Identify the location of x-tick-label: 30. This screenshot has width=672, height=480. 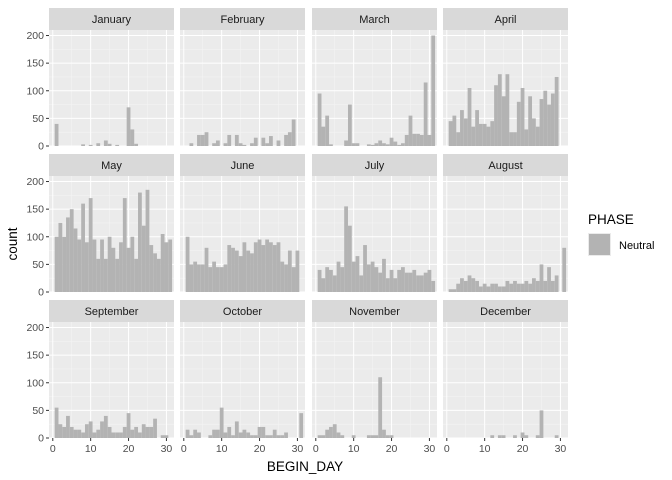
(561, 449).